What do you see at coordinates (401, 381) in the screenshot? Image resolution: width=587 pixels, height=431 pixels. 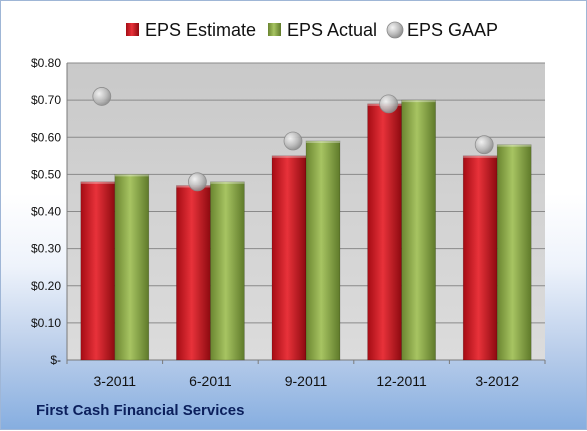 I see `x-tick-label: 12-2011` at bounding box center [401, 381].